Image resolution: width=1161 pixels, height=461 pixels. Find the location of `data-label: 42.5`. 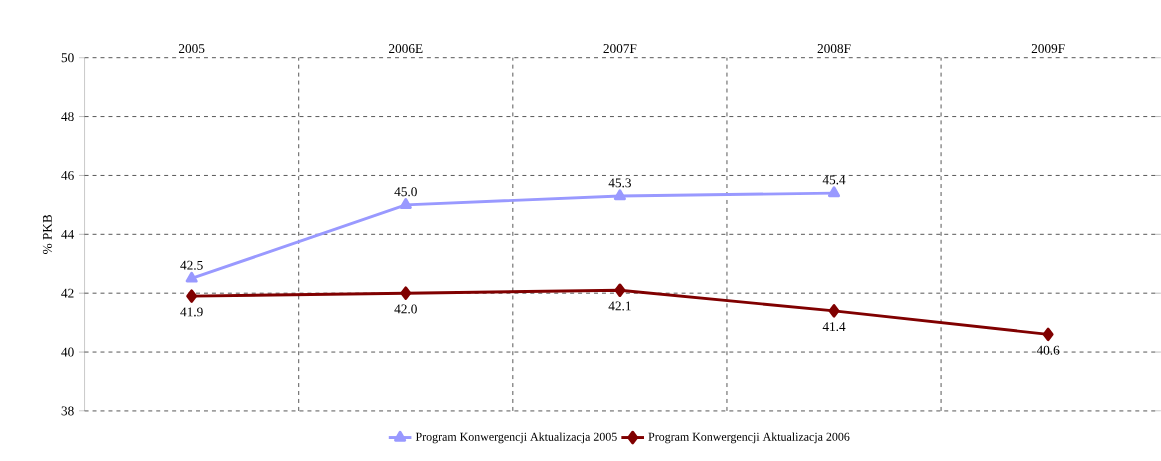

data-label: 42.5 is located at coordinates (191, 265).